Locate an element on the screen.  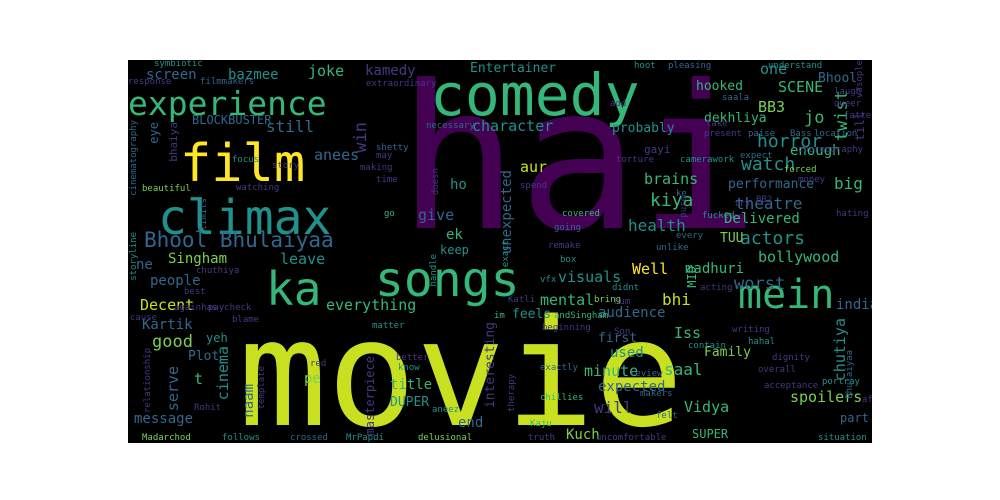
word-money: money is located at coordinates (812, 180).